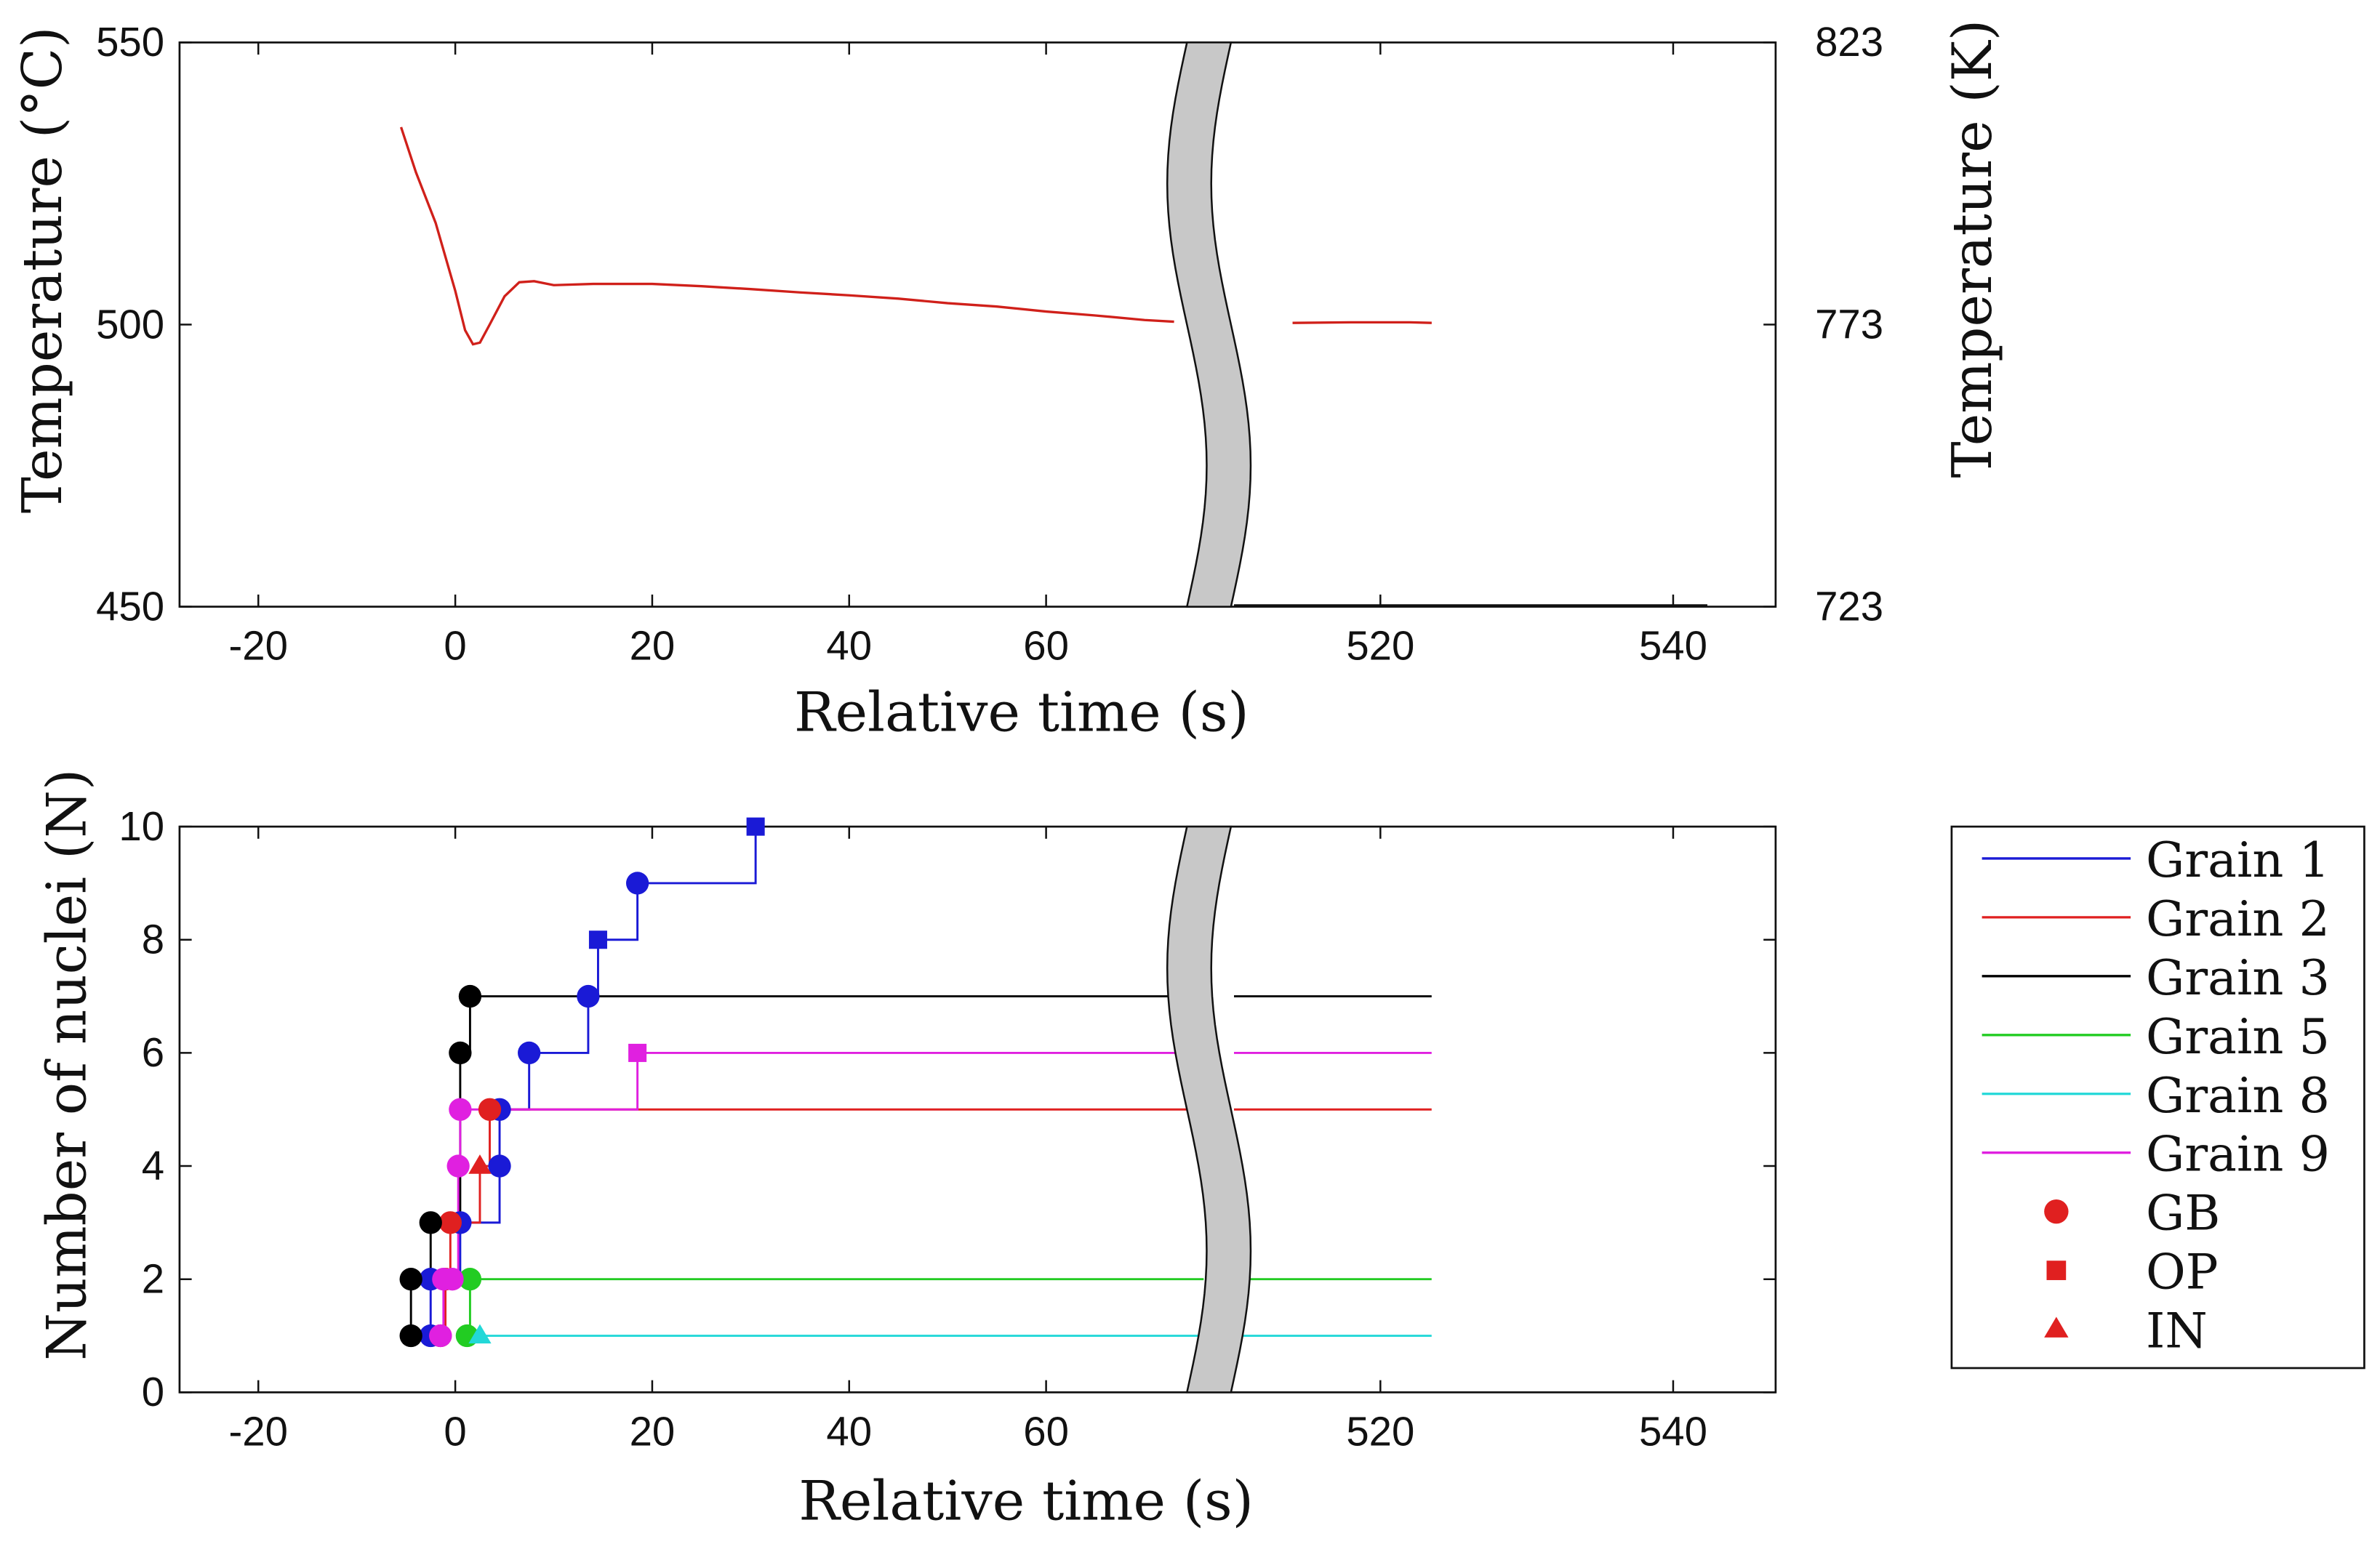  What do you see at coordinates (2238, 1036) in the screenshot?
I see `legend-label: Grain 5` at bounding box center [2238, 1036].